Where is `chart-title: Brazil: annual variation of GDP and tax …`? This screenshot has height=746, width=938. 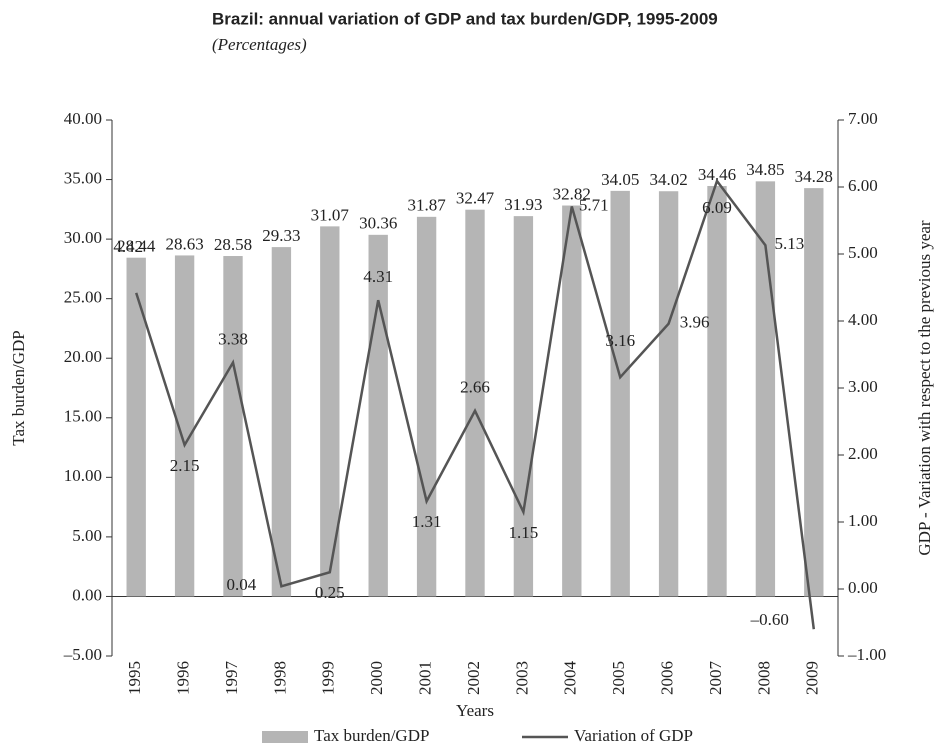 chart-title: Brazil: annual variation of GDP and tax … is located at coordinates (465, 18).